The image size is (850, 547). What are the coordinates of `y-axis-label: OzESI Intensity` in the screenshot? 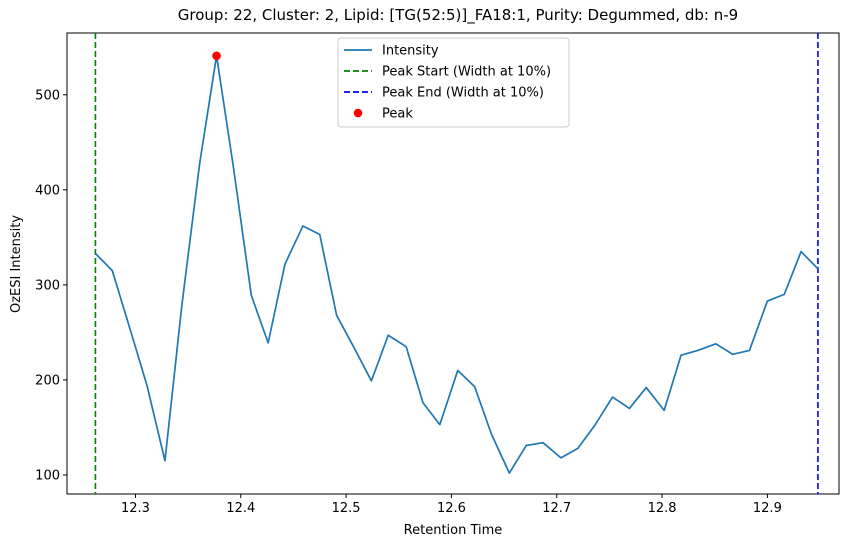 It's located at (16, 264).